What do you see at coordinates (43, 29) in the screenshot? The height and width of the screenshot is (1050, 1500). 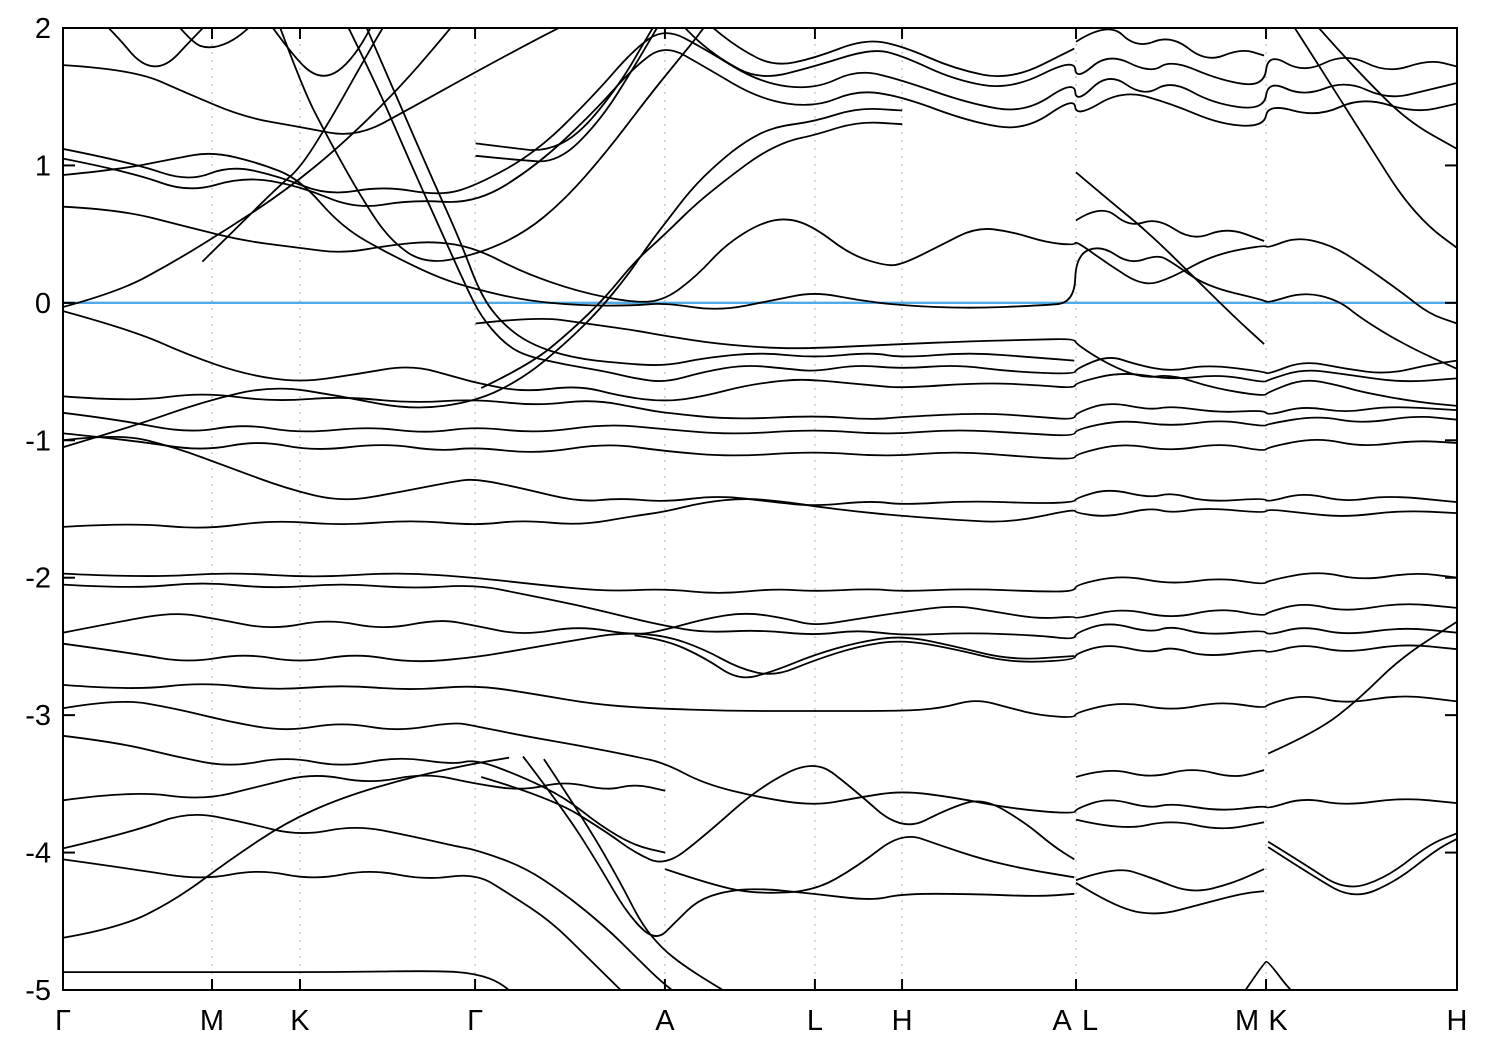 I see `y-axis-tick-label: 2` at bounding box center [43, 29].